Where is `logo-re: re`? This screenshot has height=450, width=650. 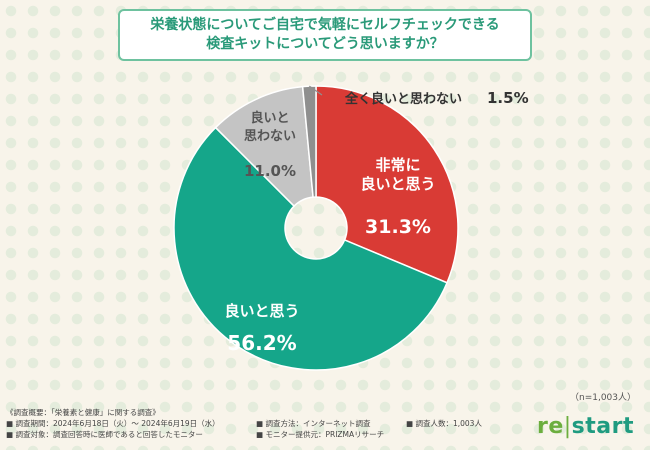
logo-re: re is located at coordinates (550, 426).